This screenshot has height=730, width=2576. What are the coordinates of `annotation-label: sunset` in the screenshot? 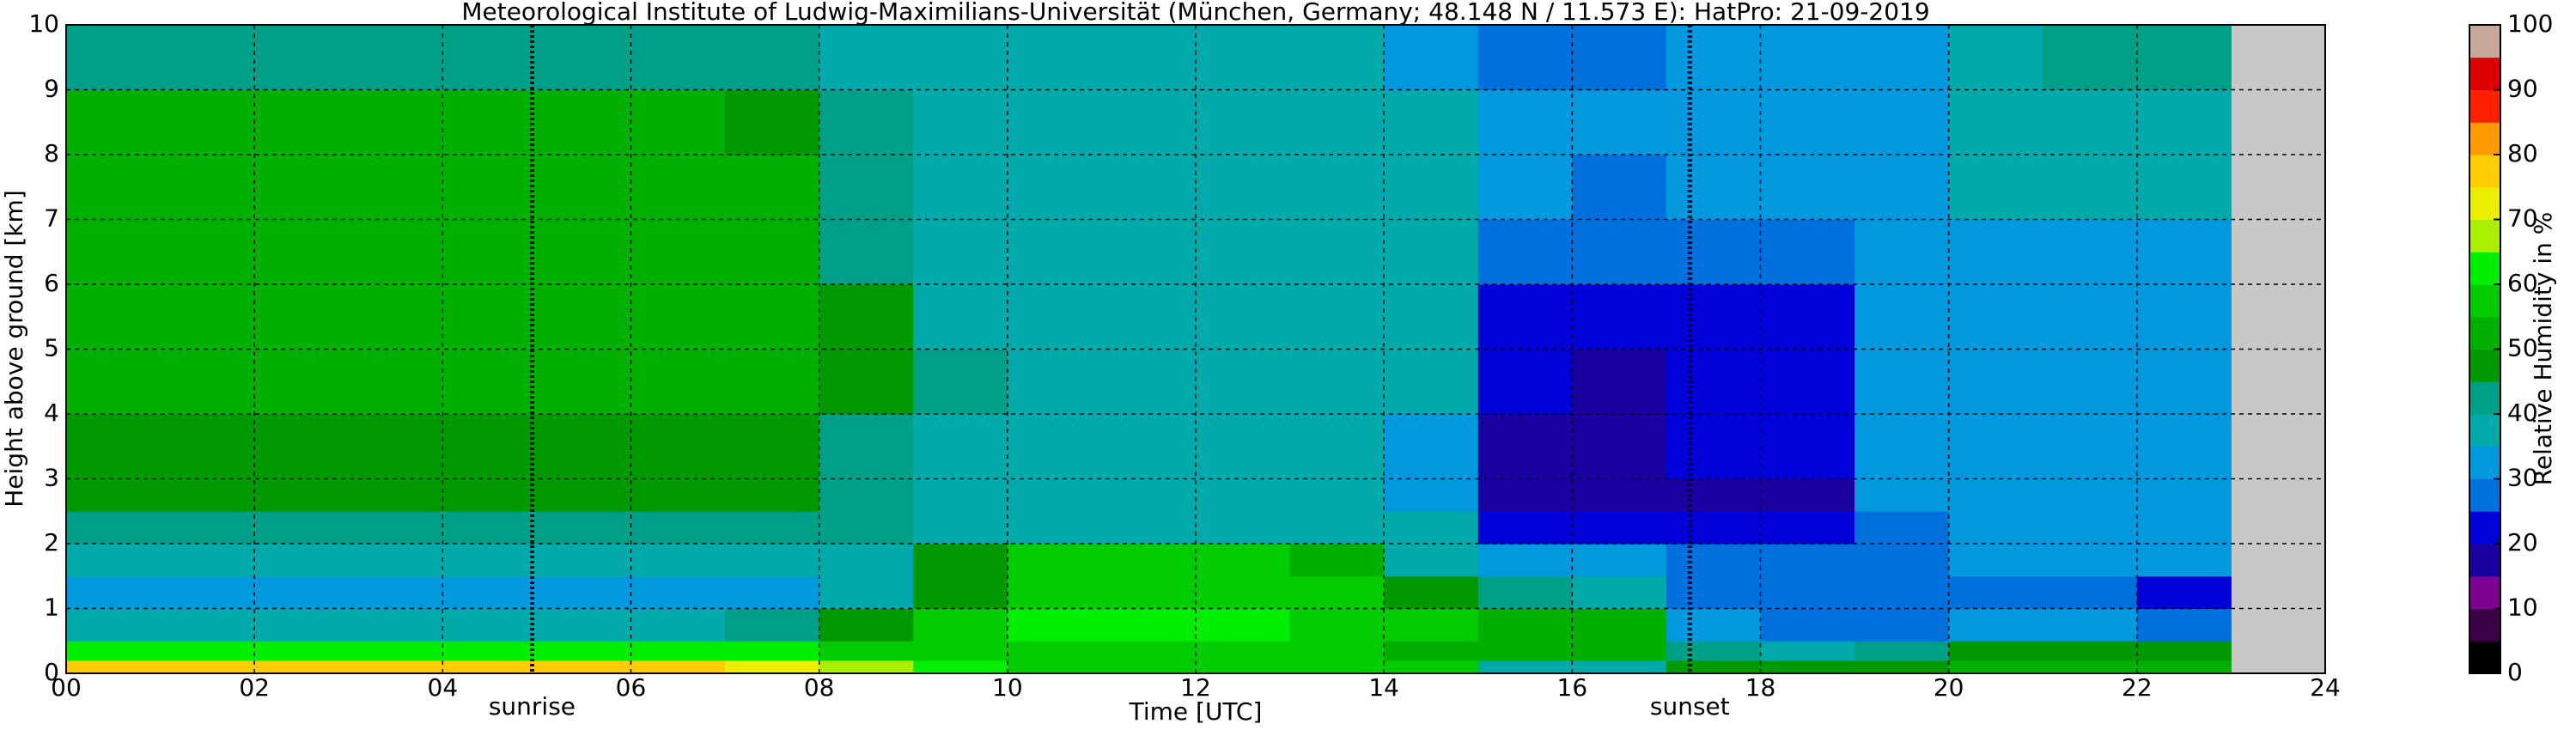 It's located at (1690, 706).